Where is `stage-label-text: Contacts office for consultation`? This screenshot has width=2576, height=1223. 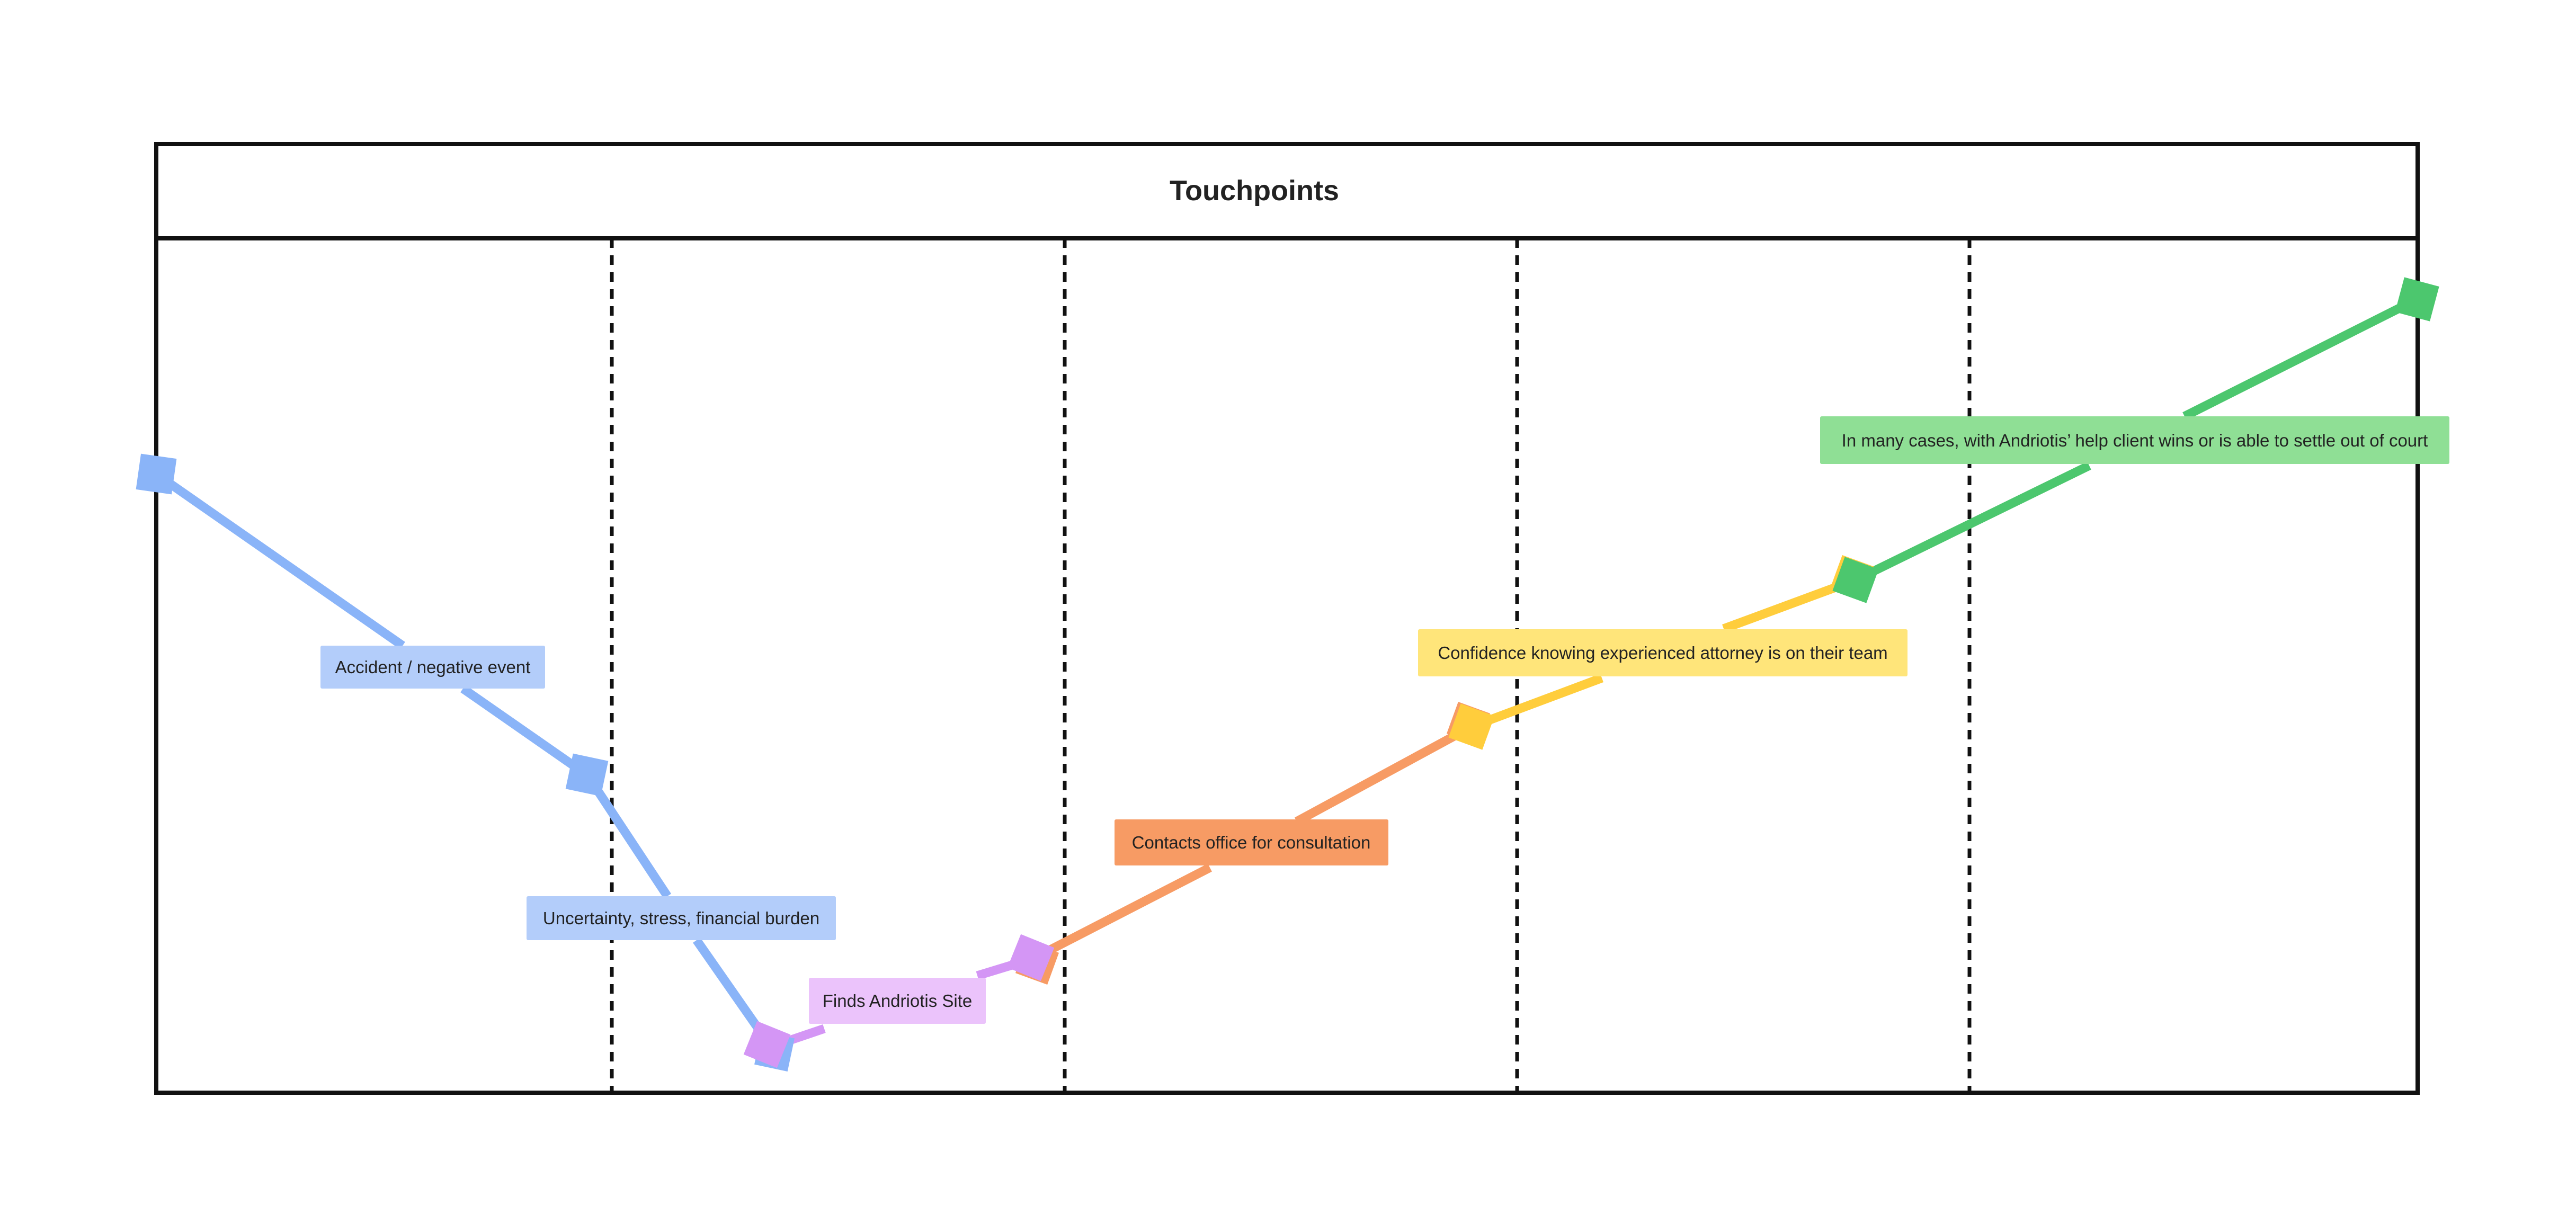 stage-label-text: Contacts office for consultation is located at coordinates (1251, 842).